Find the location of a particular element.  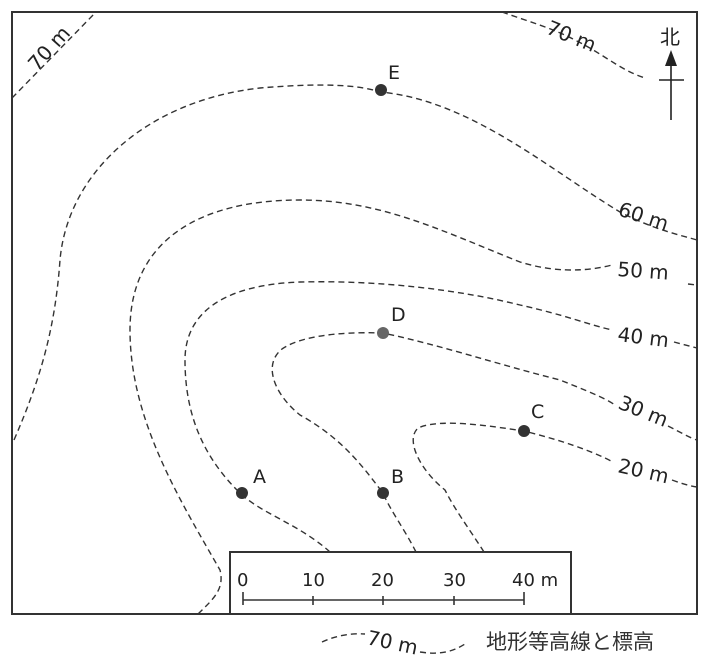

point-D: D is located at coordinates (391, 321).